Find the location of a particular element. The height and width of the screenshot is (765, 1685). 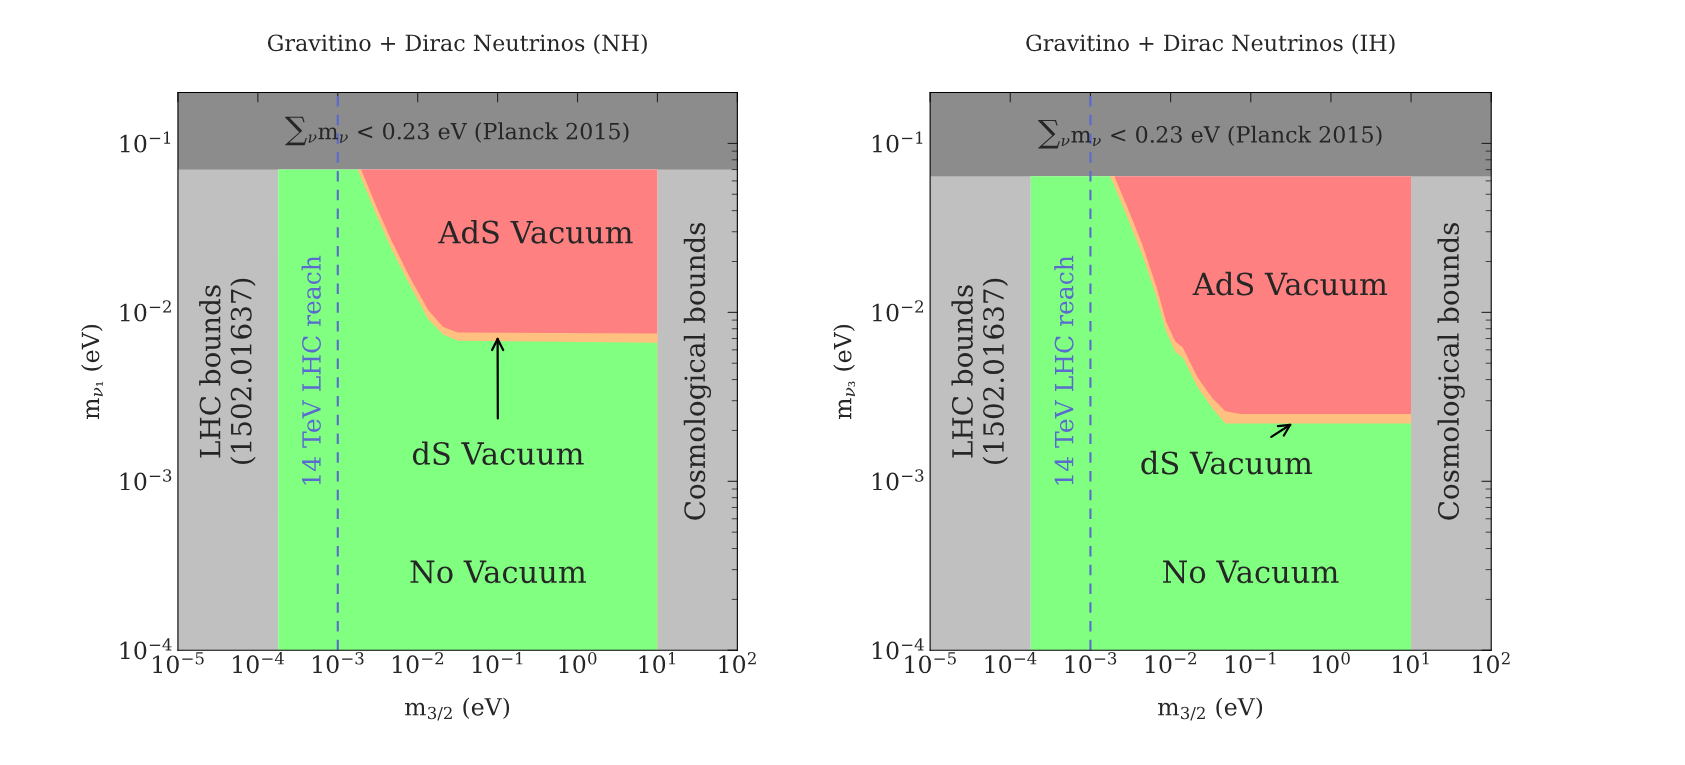

chart-title: Gravitino + Dirac Neutrinos (IH) is located at coordinates (1210, 44).